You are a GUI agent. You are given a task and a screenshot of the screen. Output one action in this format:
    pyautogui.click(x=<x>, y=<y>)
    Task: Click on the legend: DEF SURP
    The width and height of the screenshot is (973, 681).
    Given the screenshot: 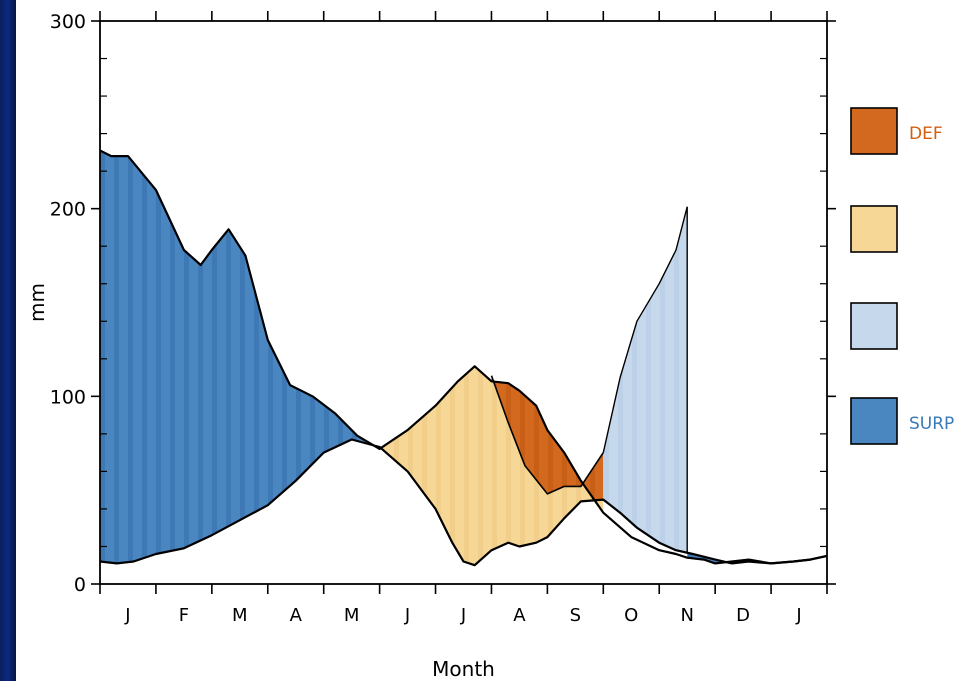 What is the action you would take?
    pyautogui.click(x=902, y=276)
    